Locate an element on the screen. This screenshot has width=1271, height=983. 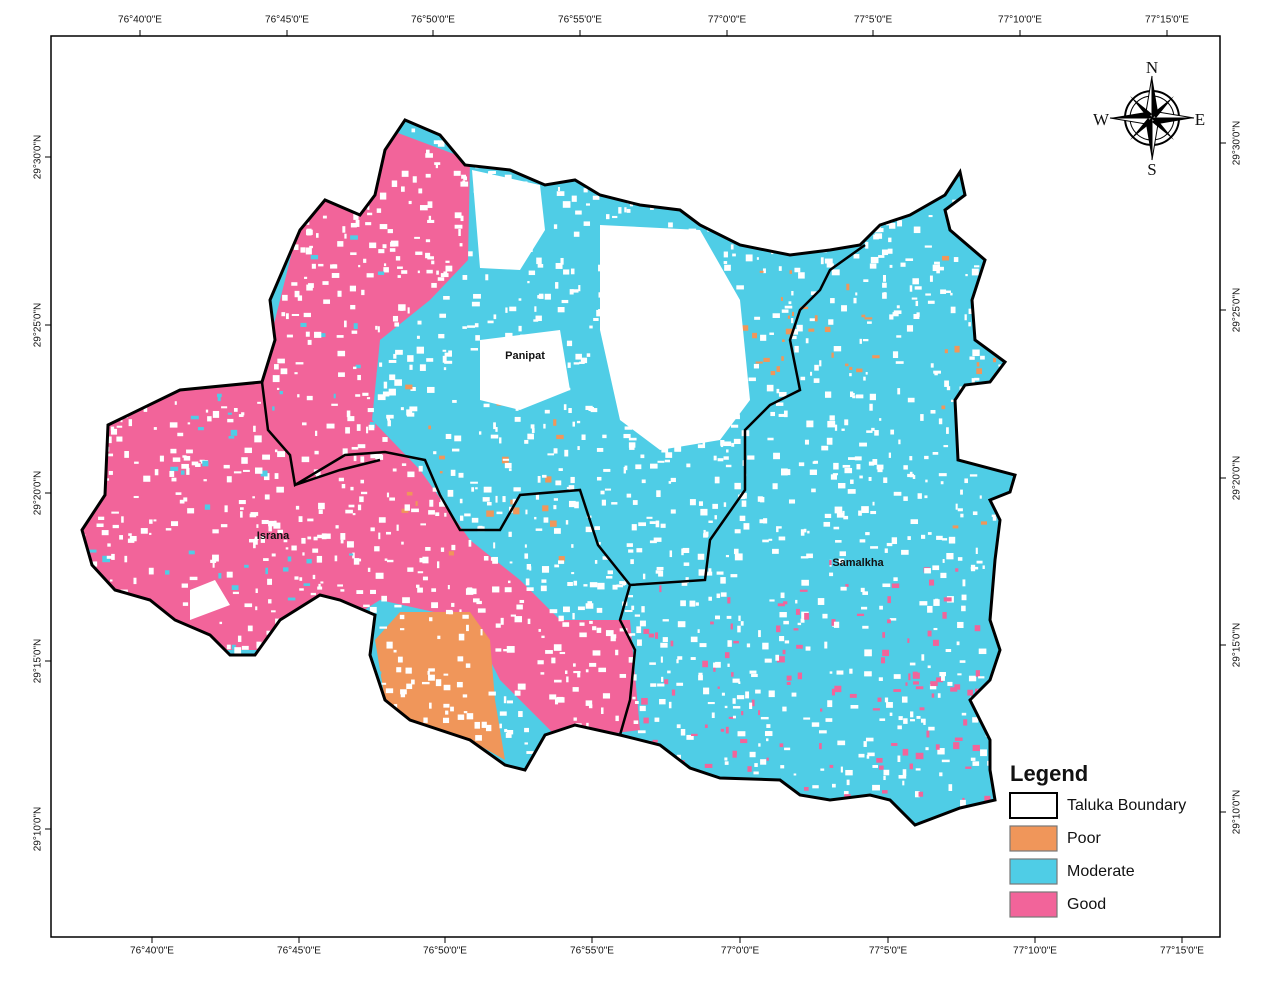
legend-label: Taluka Boundary is located at coordinates (1126, 805).